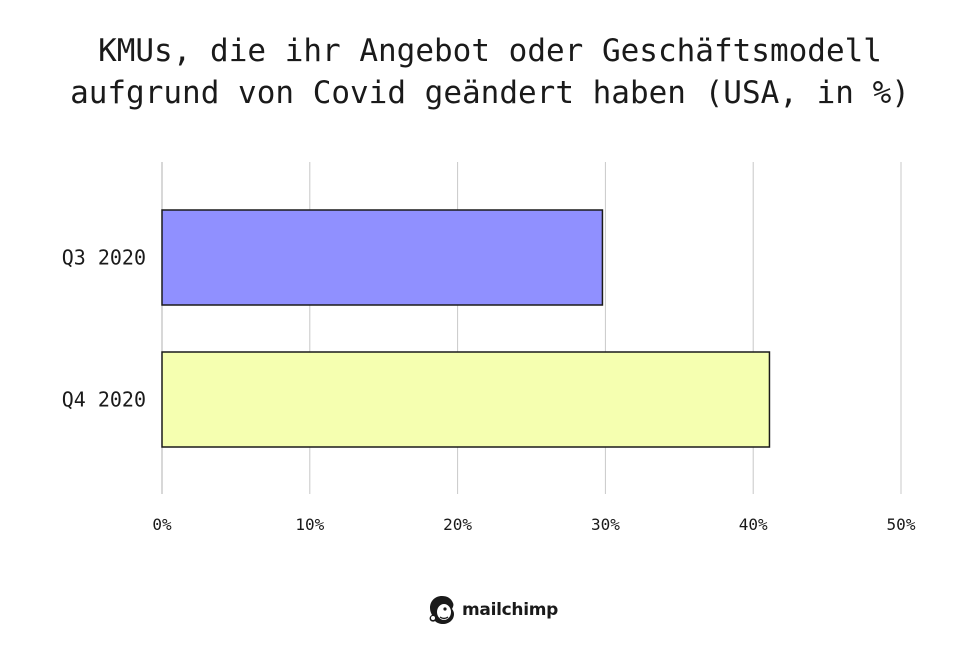 This screenshot has height=653, width=980. Describe the element at coordinates (441, 610) in the screenshot. I see `mailchimp-freddie-icon` at that location.